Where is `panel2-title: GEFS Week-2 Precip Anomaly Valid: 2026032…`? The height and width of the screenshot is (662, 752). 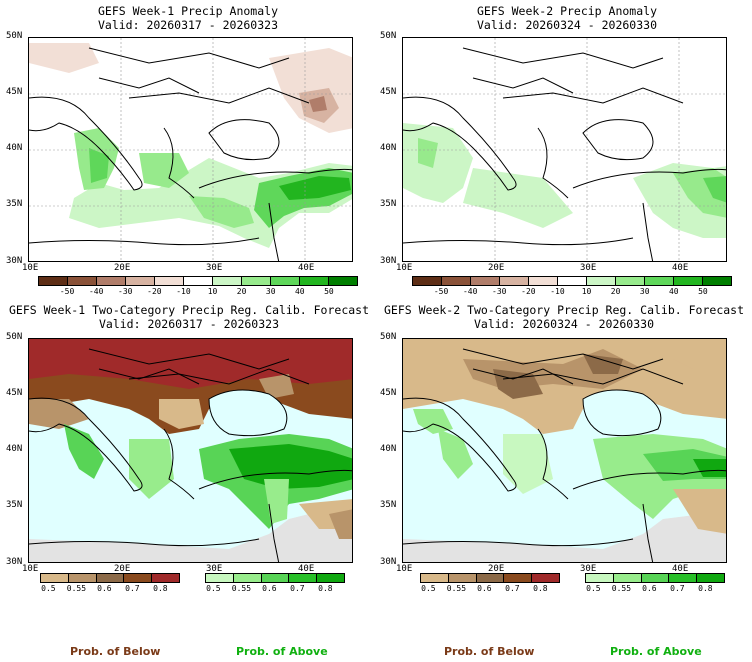
panel2-title: GEFS Week-2 Precip Anomaly Valid: 2026032… is located at coordinates (566, 18).